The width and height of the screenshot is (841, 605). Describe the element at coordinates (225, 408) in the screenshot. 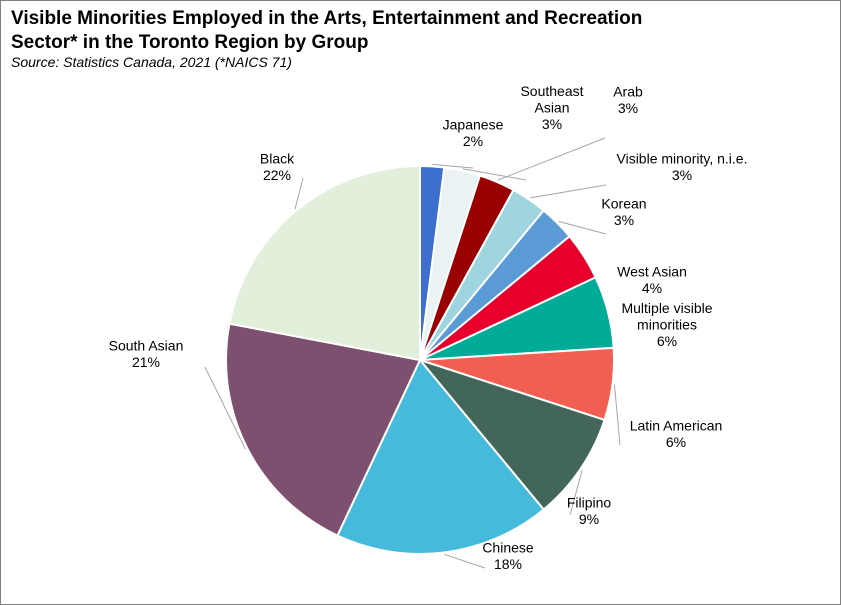

I see `leader-line-south-asian` at that location.